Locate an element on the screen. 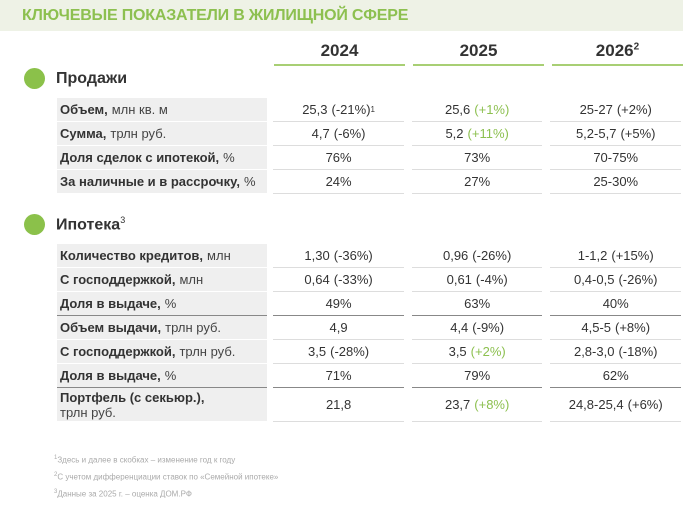 Image resolution: width=683 pixels, height=510 pixels. cell-value: 21,8 is located at coordinates (338, 404).